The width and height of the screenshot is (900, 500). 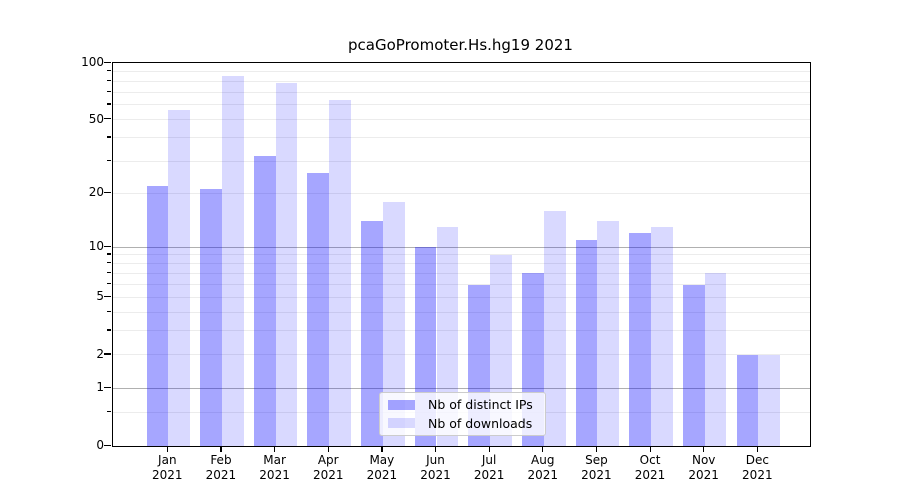 I want to click on legend-label-distinct-ips: Nb of distinct IPs, so click(x=480, y=405).